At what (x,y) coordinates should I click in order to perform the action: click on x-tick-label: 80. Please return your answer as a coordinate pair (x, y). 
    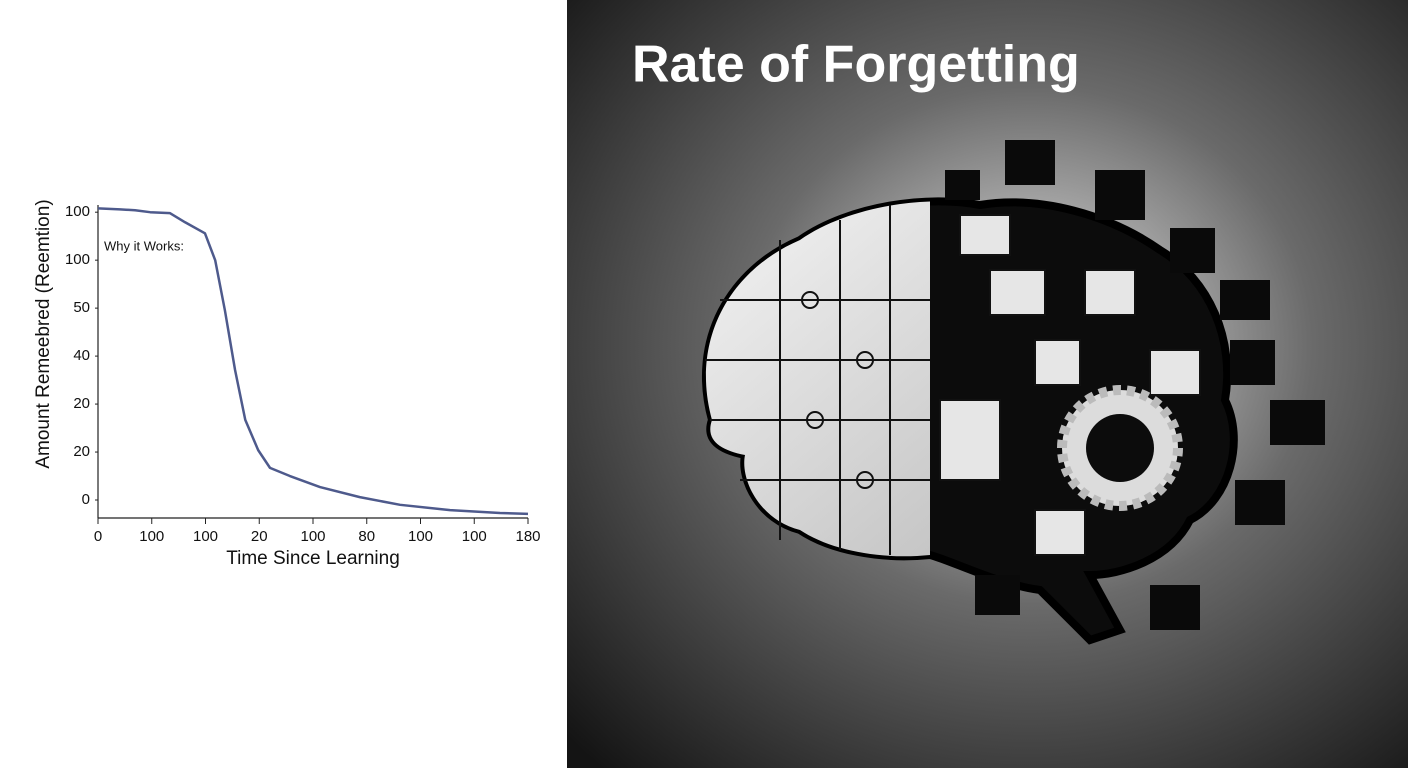
    Looking at the image, I should click on (366, 536).